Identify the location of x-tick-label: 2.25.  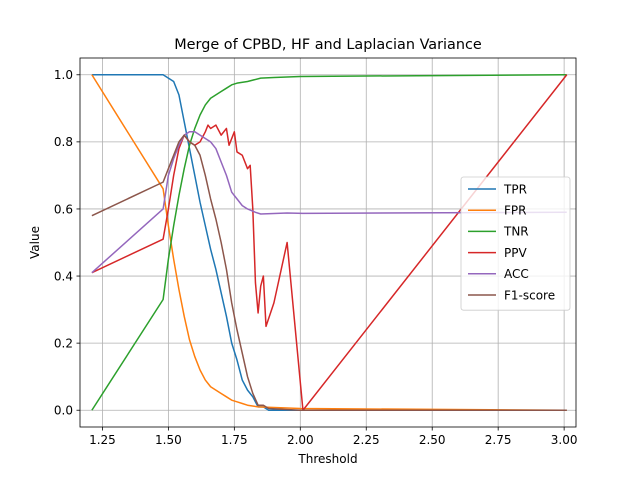
(366, 440).